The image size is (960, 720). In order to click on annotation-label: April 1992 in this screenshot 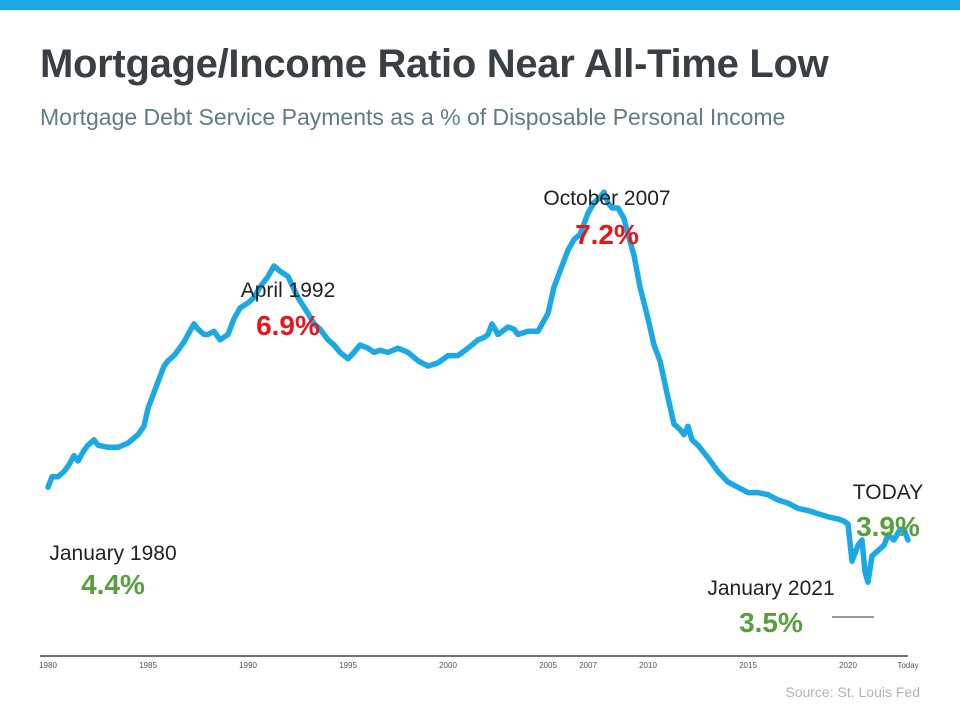, I will do `click(288, 290)`.